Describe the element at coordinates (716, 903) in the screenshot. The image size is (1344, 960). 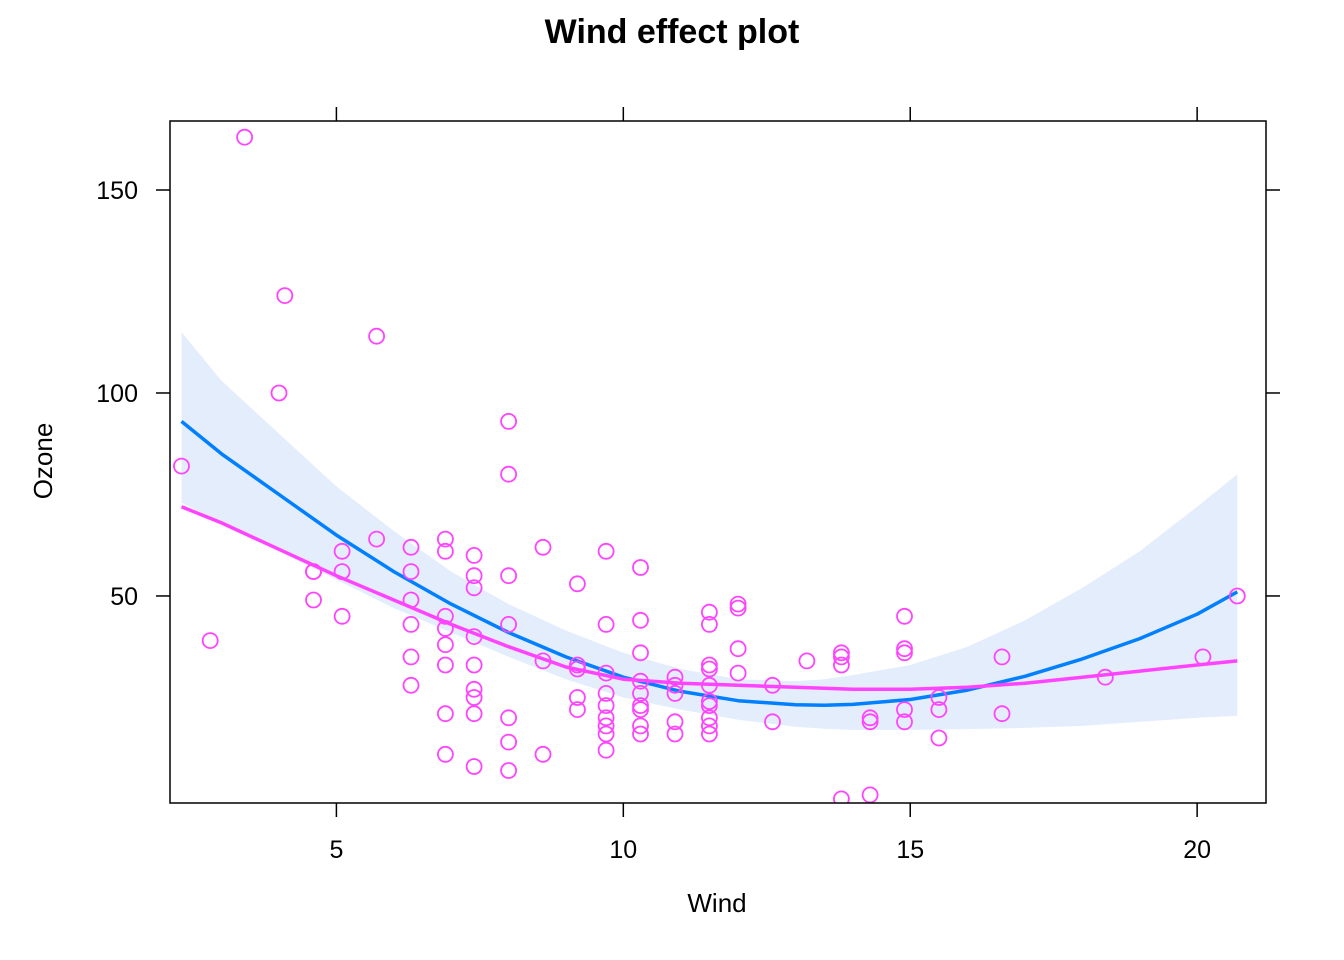
I see `x-axis-label: Wind` at that location.